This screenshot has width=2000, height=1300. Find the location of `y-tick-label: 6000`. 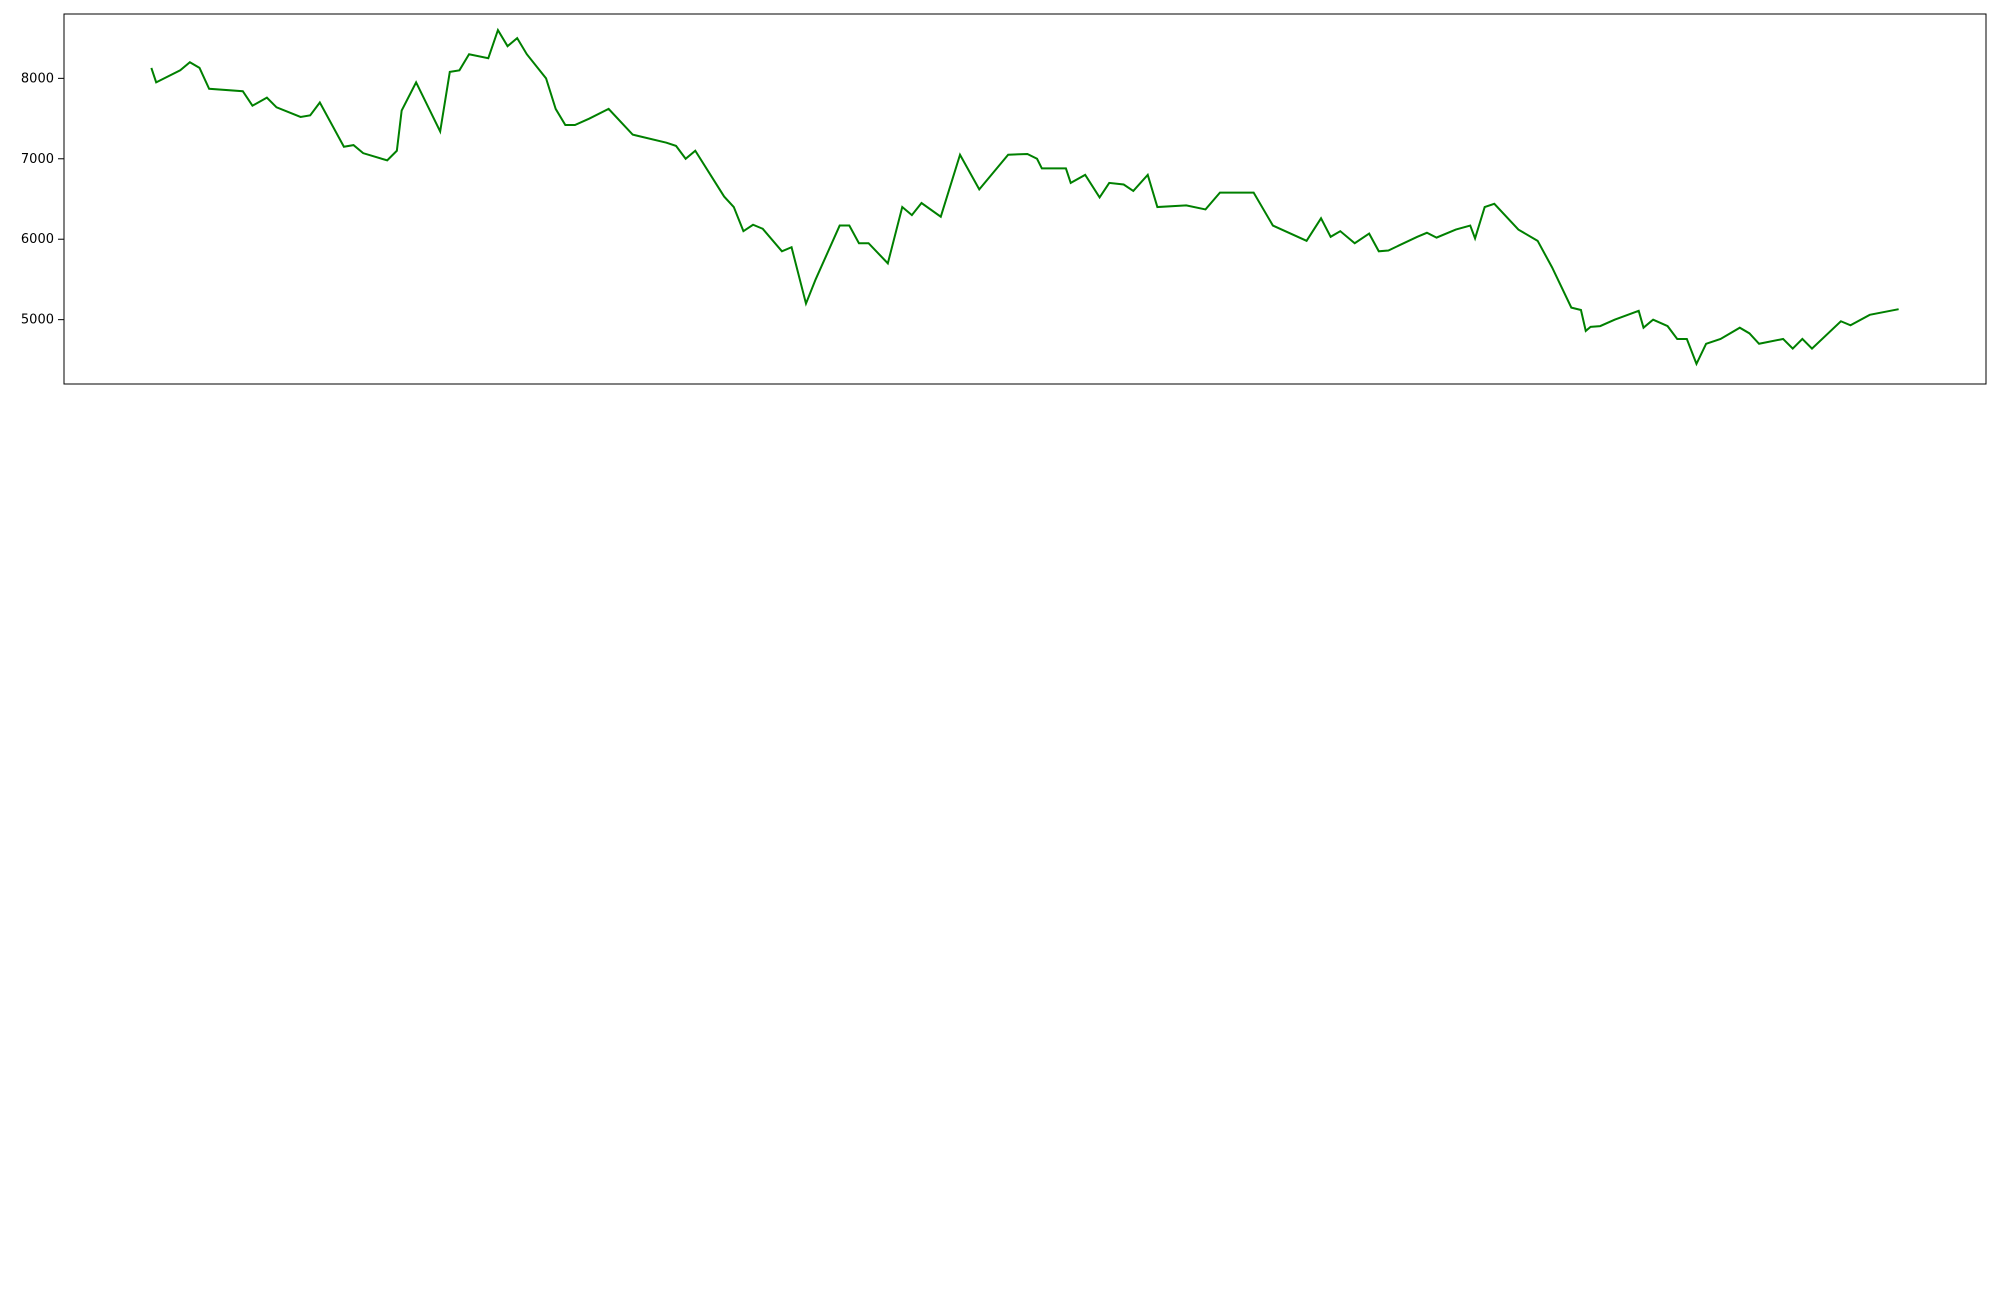

y-tick-label: 6000 is located at coordinates (37, 239).